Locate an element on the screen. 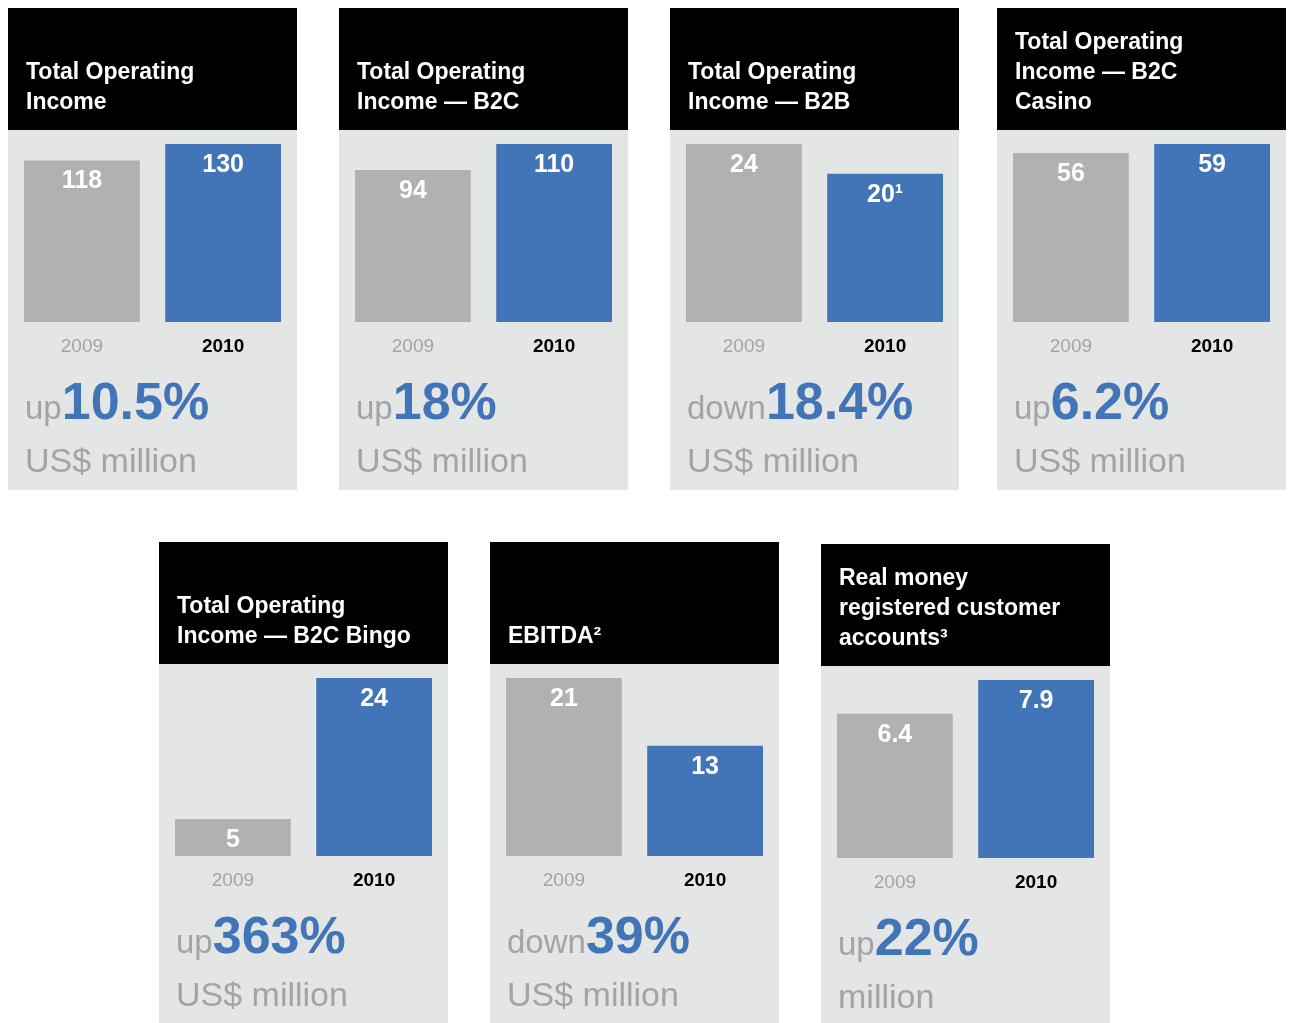 The image size is (1291, 1023). data-label: 110 is located at coordinates (554, 163).